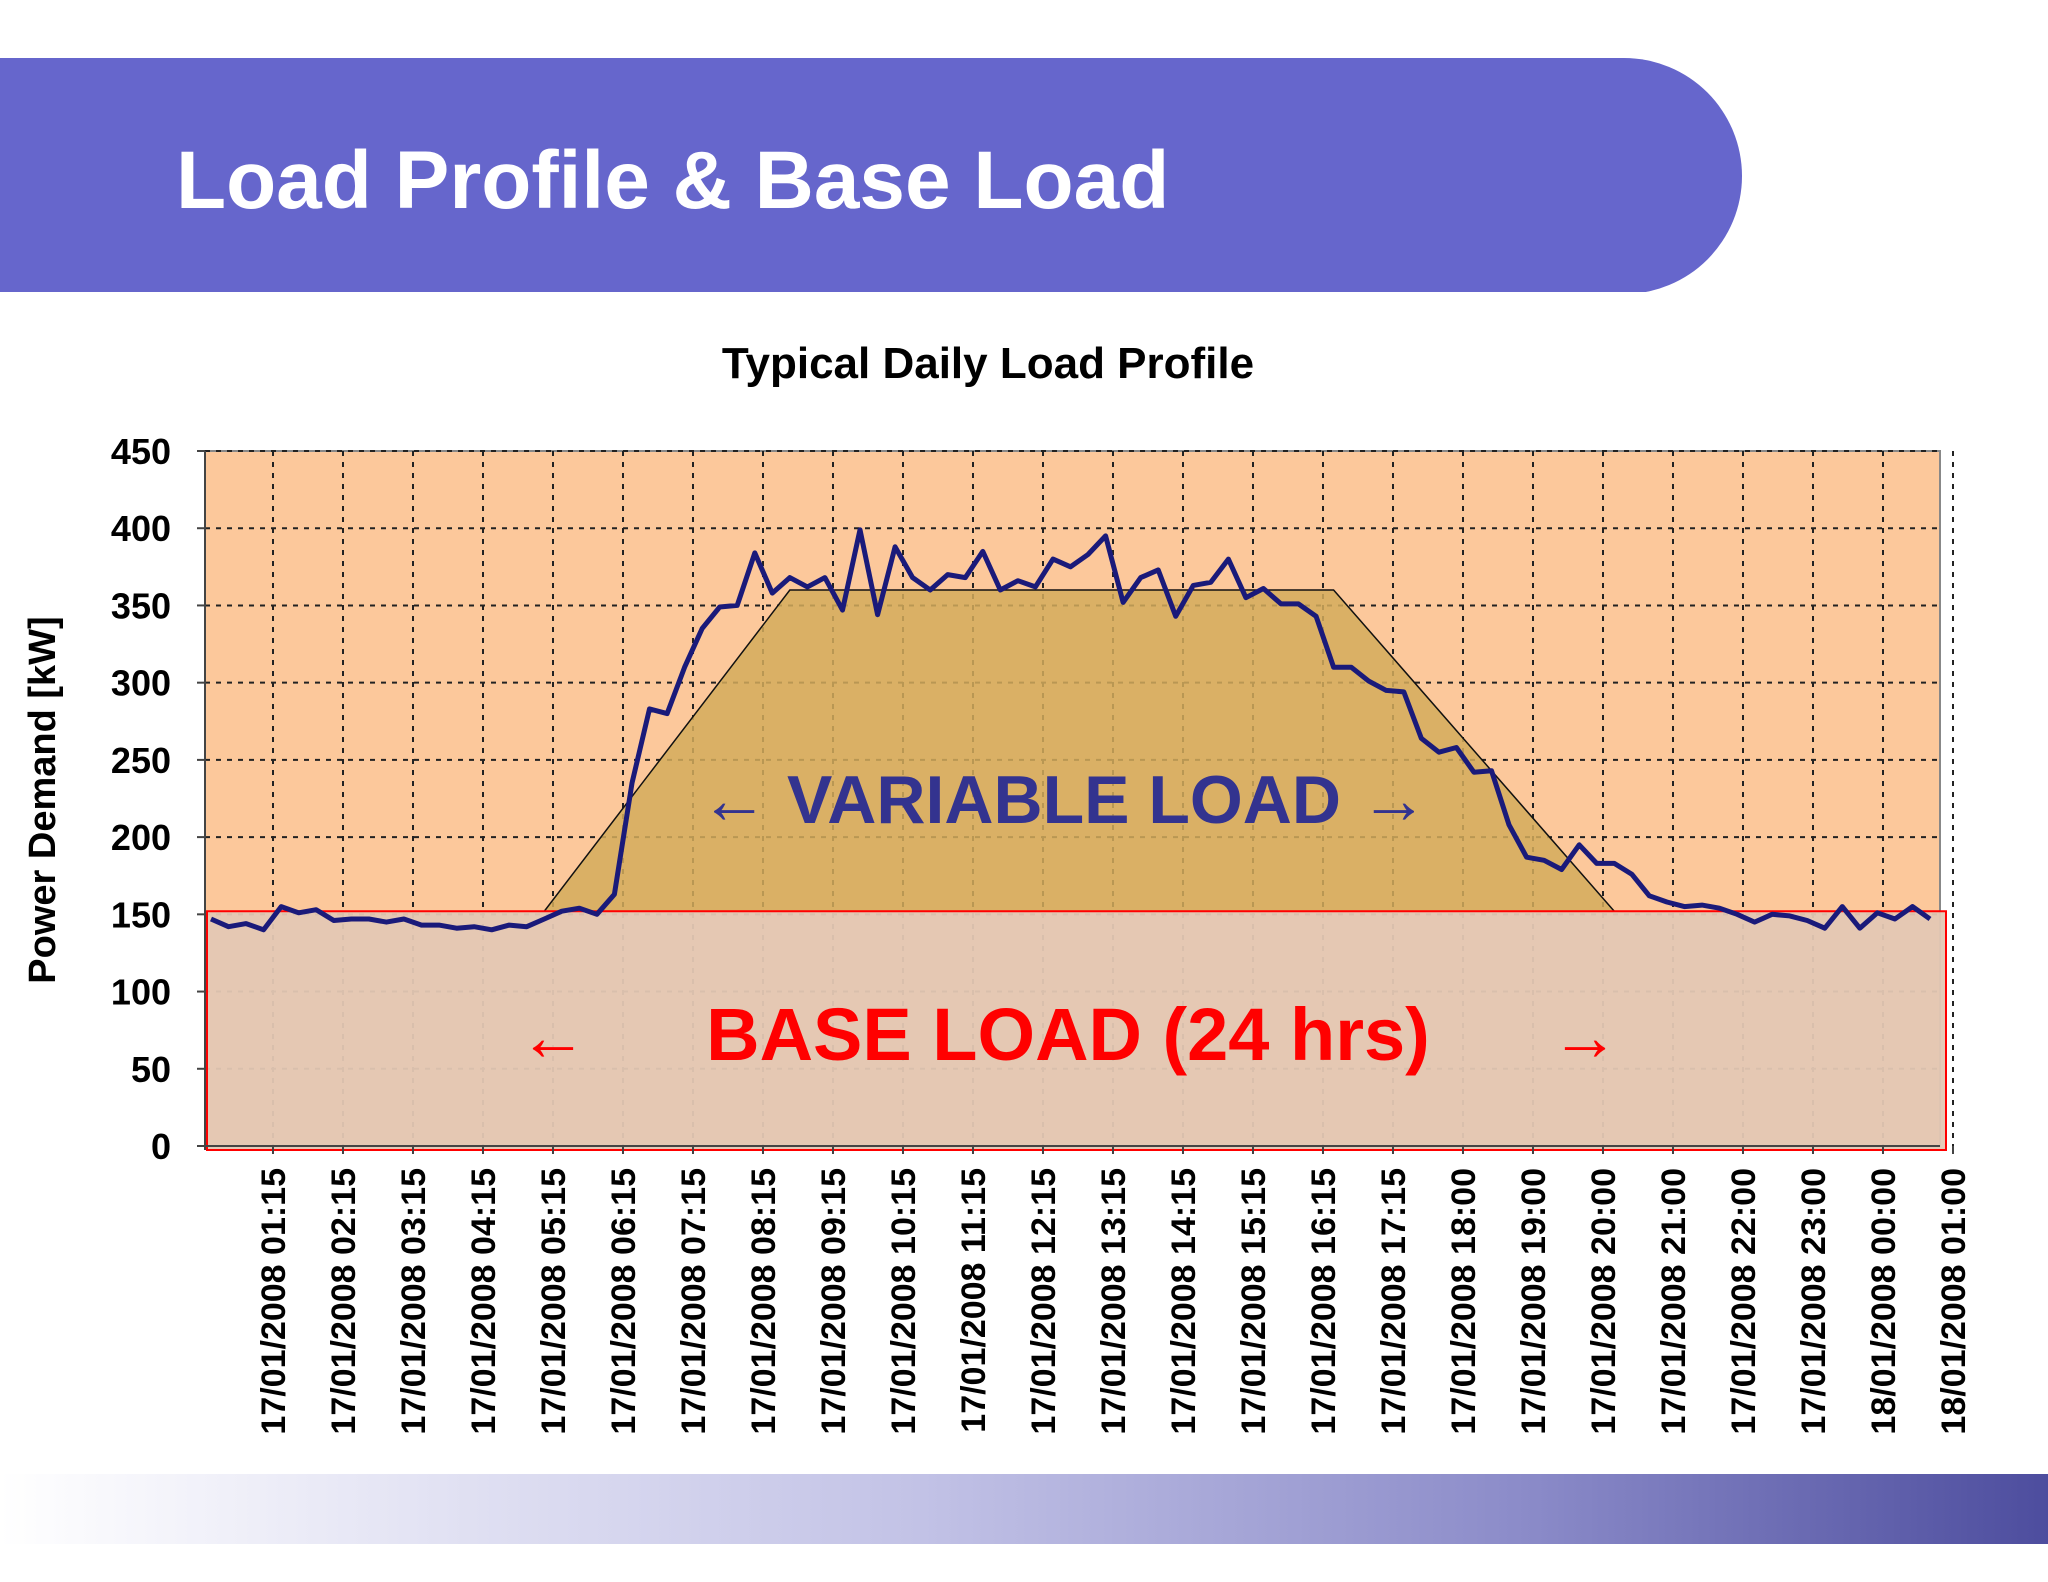 The image size is (2048, 1582). Describe the element at coordinates (1114, 1301) in the screenshot. I see `x-tick-label: 17/01/2008 13:15` at that location.